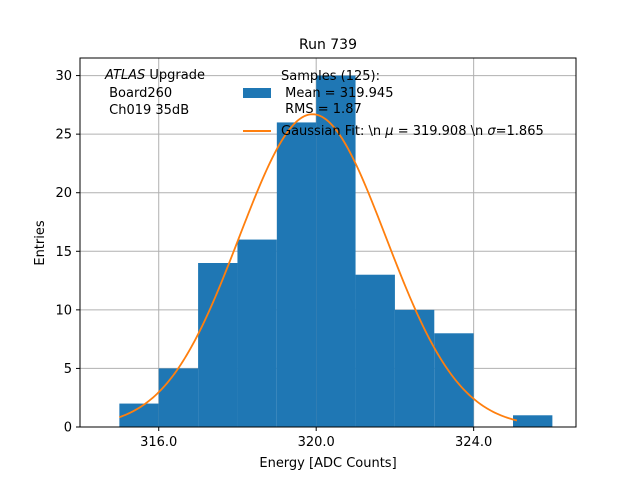 The height and width of the screenshot is (480, 640). Describe the element at coordinates (328, 45) in the screenshot. I see `chart-title: Run 739` at that location.